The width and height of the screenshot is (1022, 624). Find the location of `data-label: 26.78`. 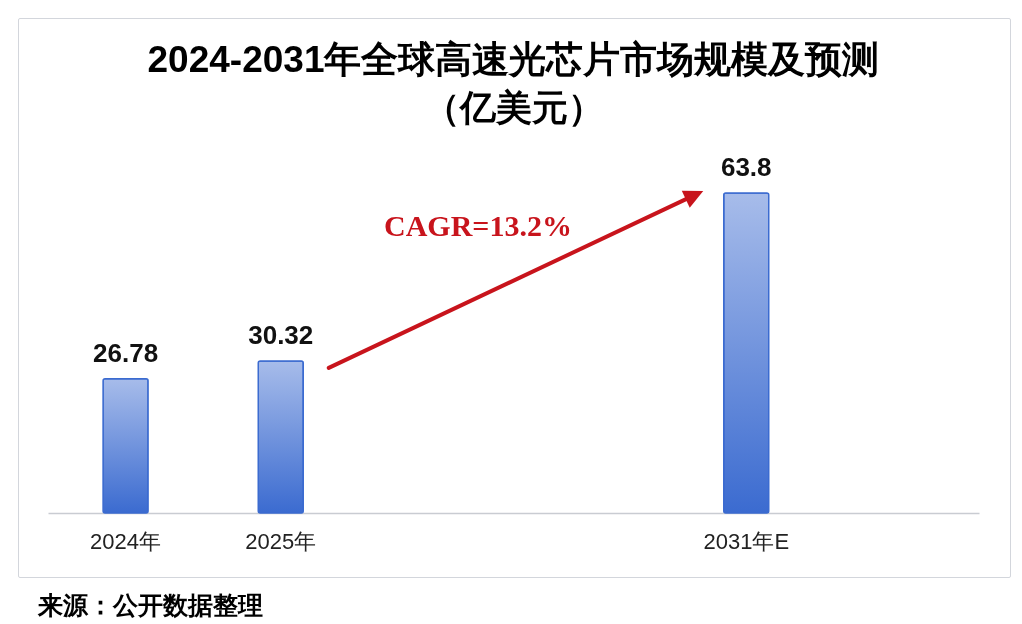

data-label: 26.78 is located at coordinates (126, 352).